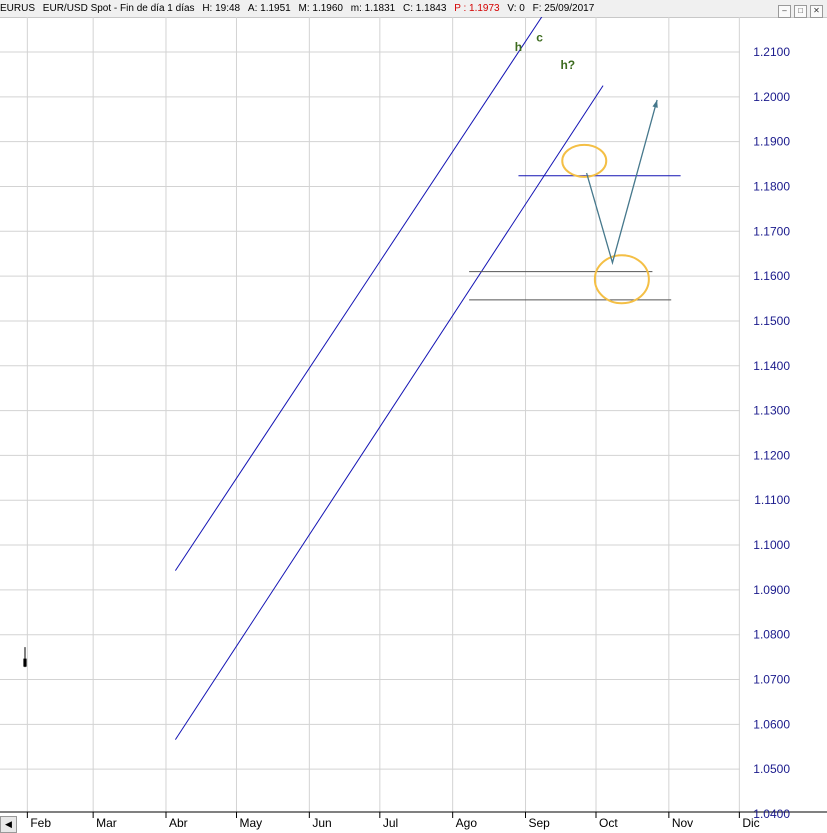  I want to click on date-value: F: 25/09/2017, so click(563, 8).